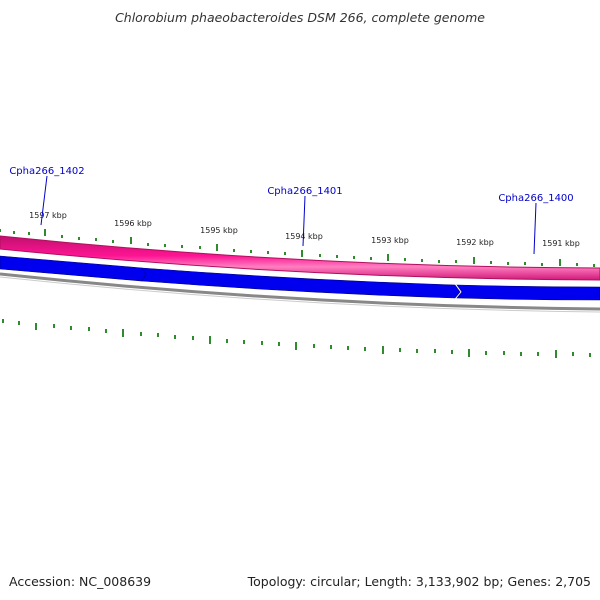  What do you see at coordinates (46, 171) in the screenshot?
I see `gene-label-cpha266-1402: Cpha266_1402` at bounding box center [46, 171].